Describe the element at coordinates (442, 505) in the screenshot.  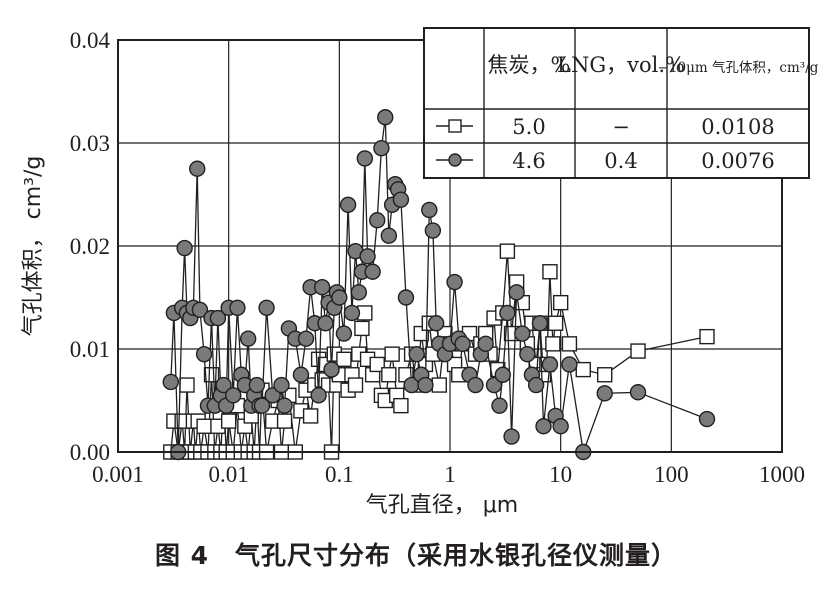
I see `x-axis-title: 气孔直径， μm` at that location.